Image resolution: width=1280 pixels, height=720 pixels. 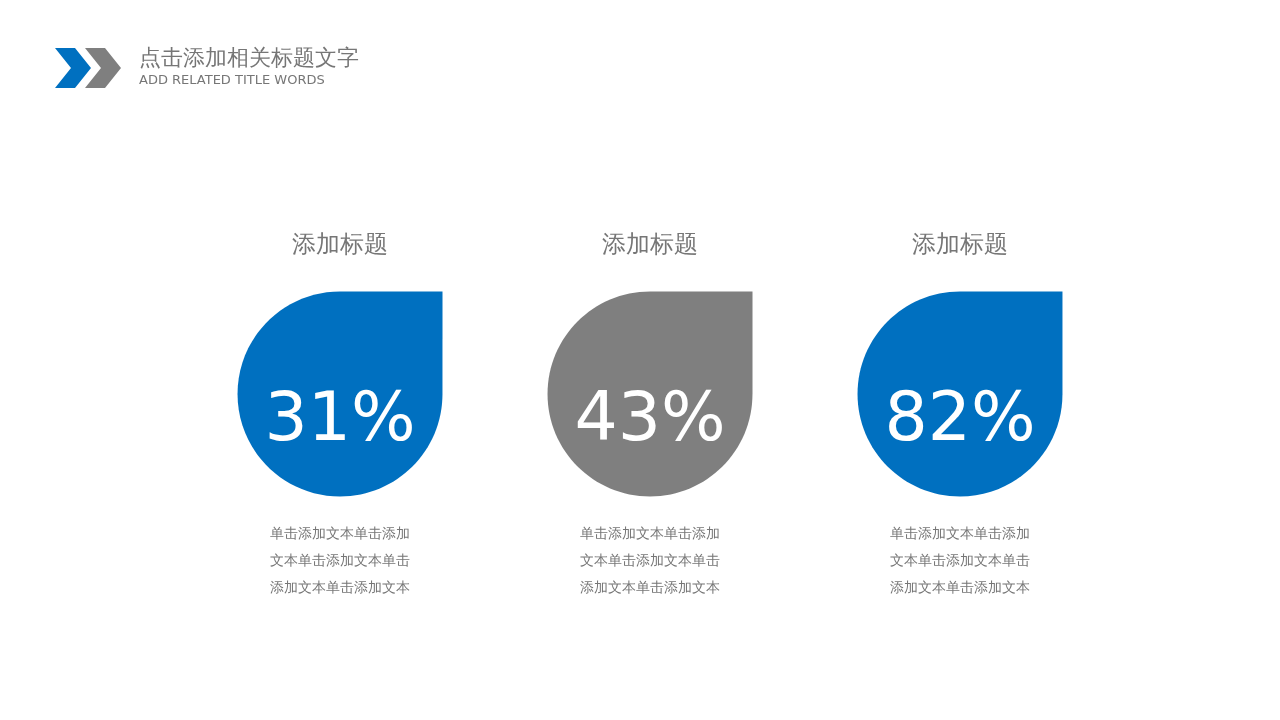 What do you see at coordinates (340, 416) in the screenshot?
I see `data-label: 31%` at bounding box center [340, 416].